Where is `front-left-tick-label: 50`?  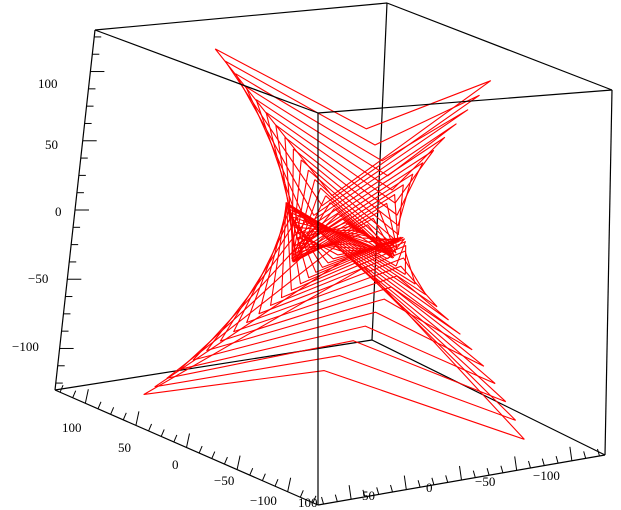 front-left-tick-label: 50 is located at coordinates (124, 447).